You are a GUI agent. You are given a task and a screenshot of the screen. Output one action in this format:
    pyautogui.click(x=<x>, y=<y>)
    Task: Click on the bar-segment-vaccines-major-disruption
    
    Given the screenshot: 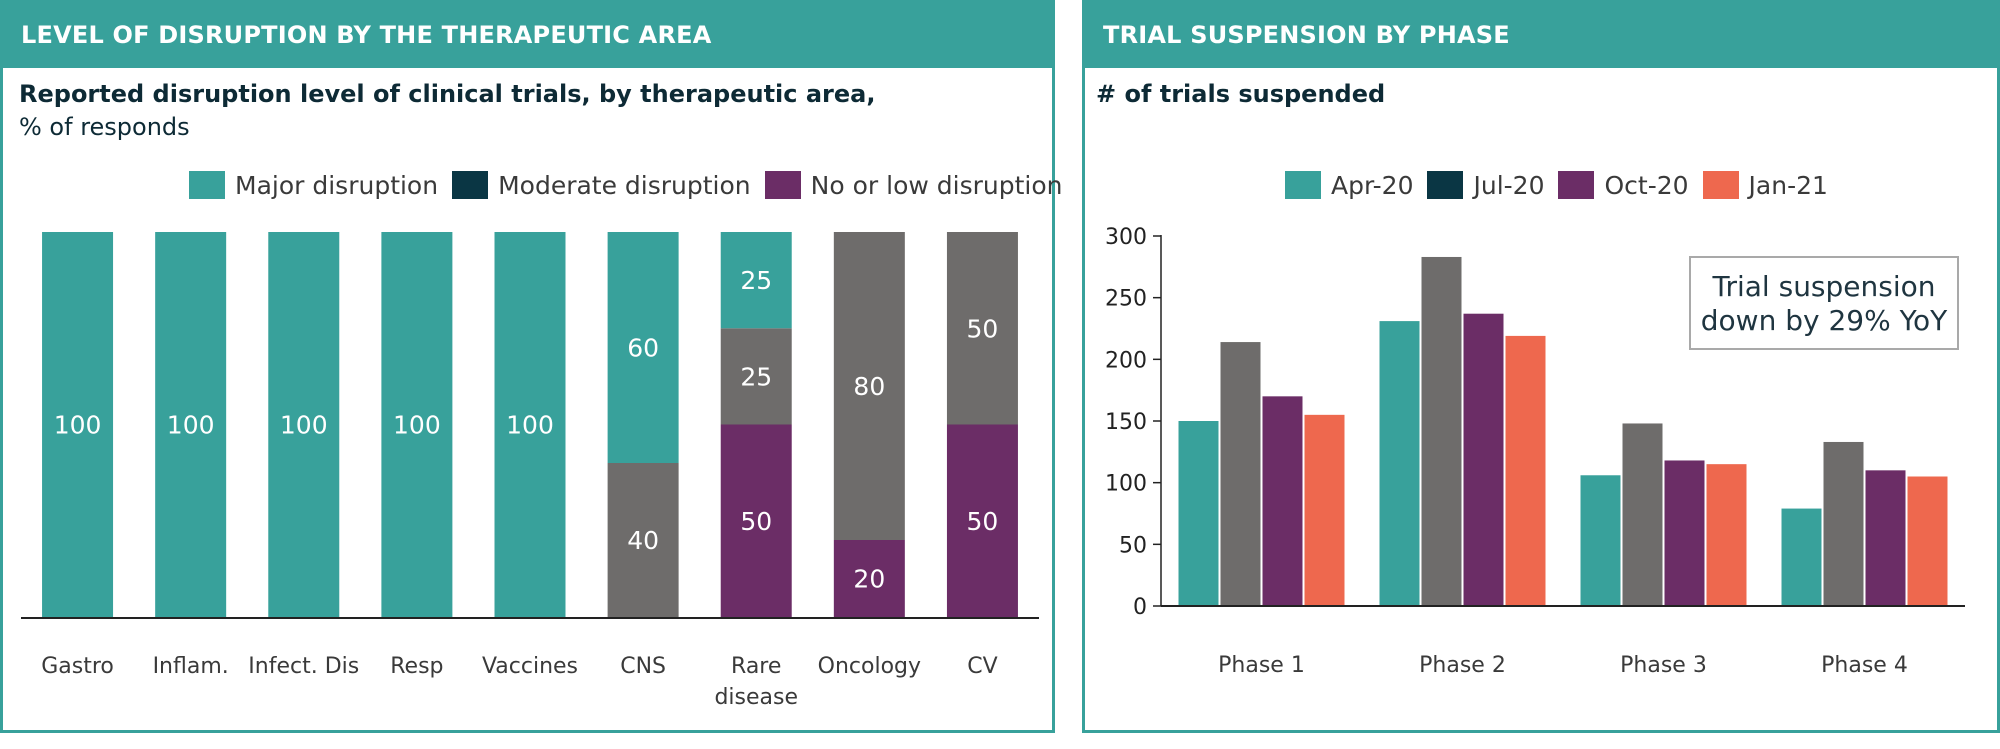 What is the action you would take?
    pyautogui.click(x=530, y=424)
    